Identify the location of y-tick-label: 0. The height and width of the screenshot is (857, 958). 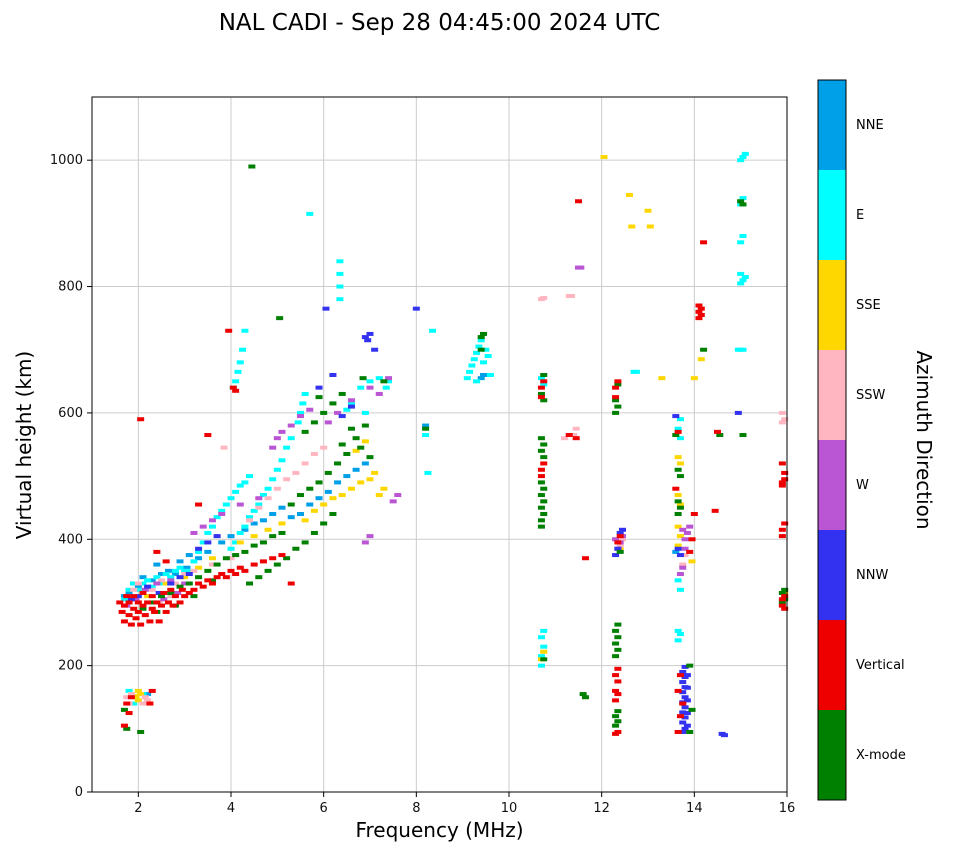
(79, 792).